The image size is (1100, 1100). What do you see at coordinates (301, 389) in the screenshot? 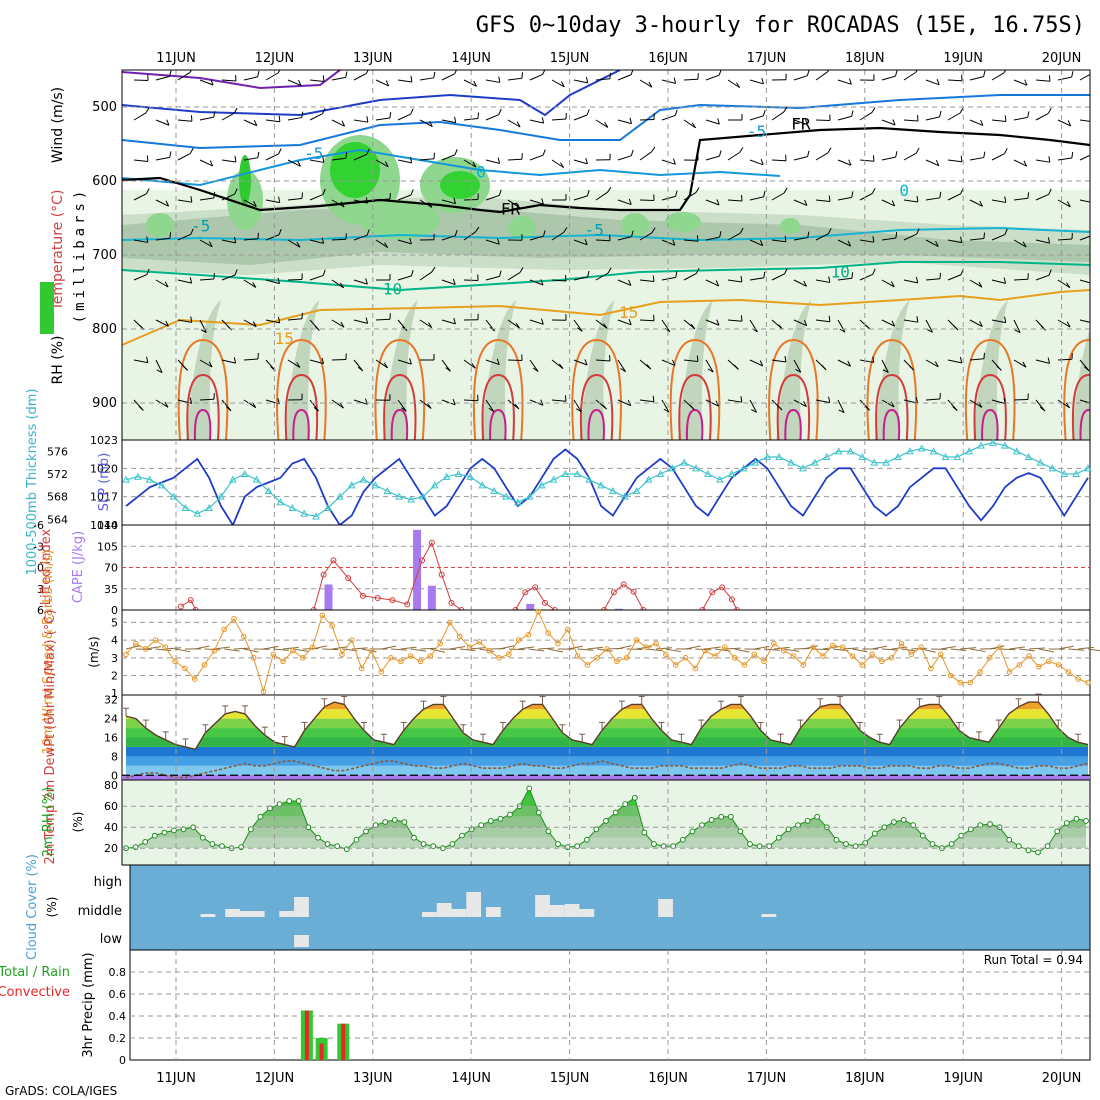
I see `diurnal-loop` at bounding box center [301, 389].